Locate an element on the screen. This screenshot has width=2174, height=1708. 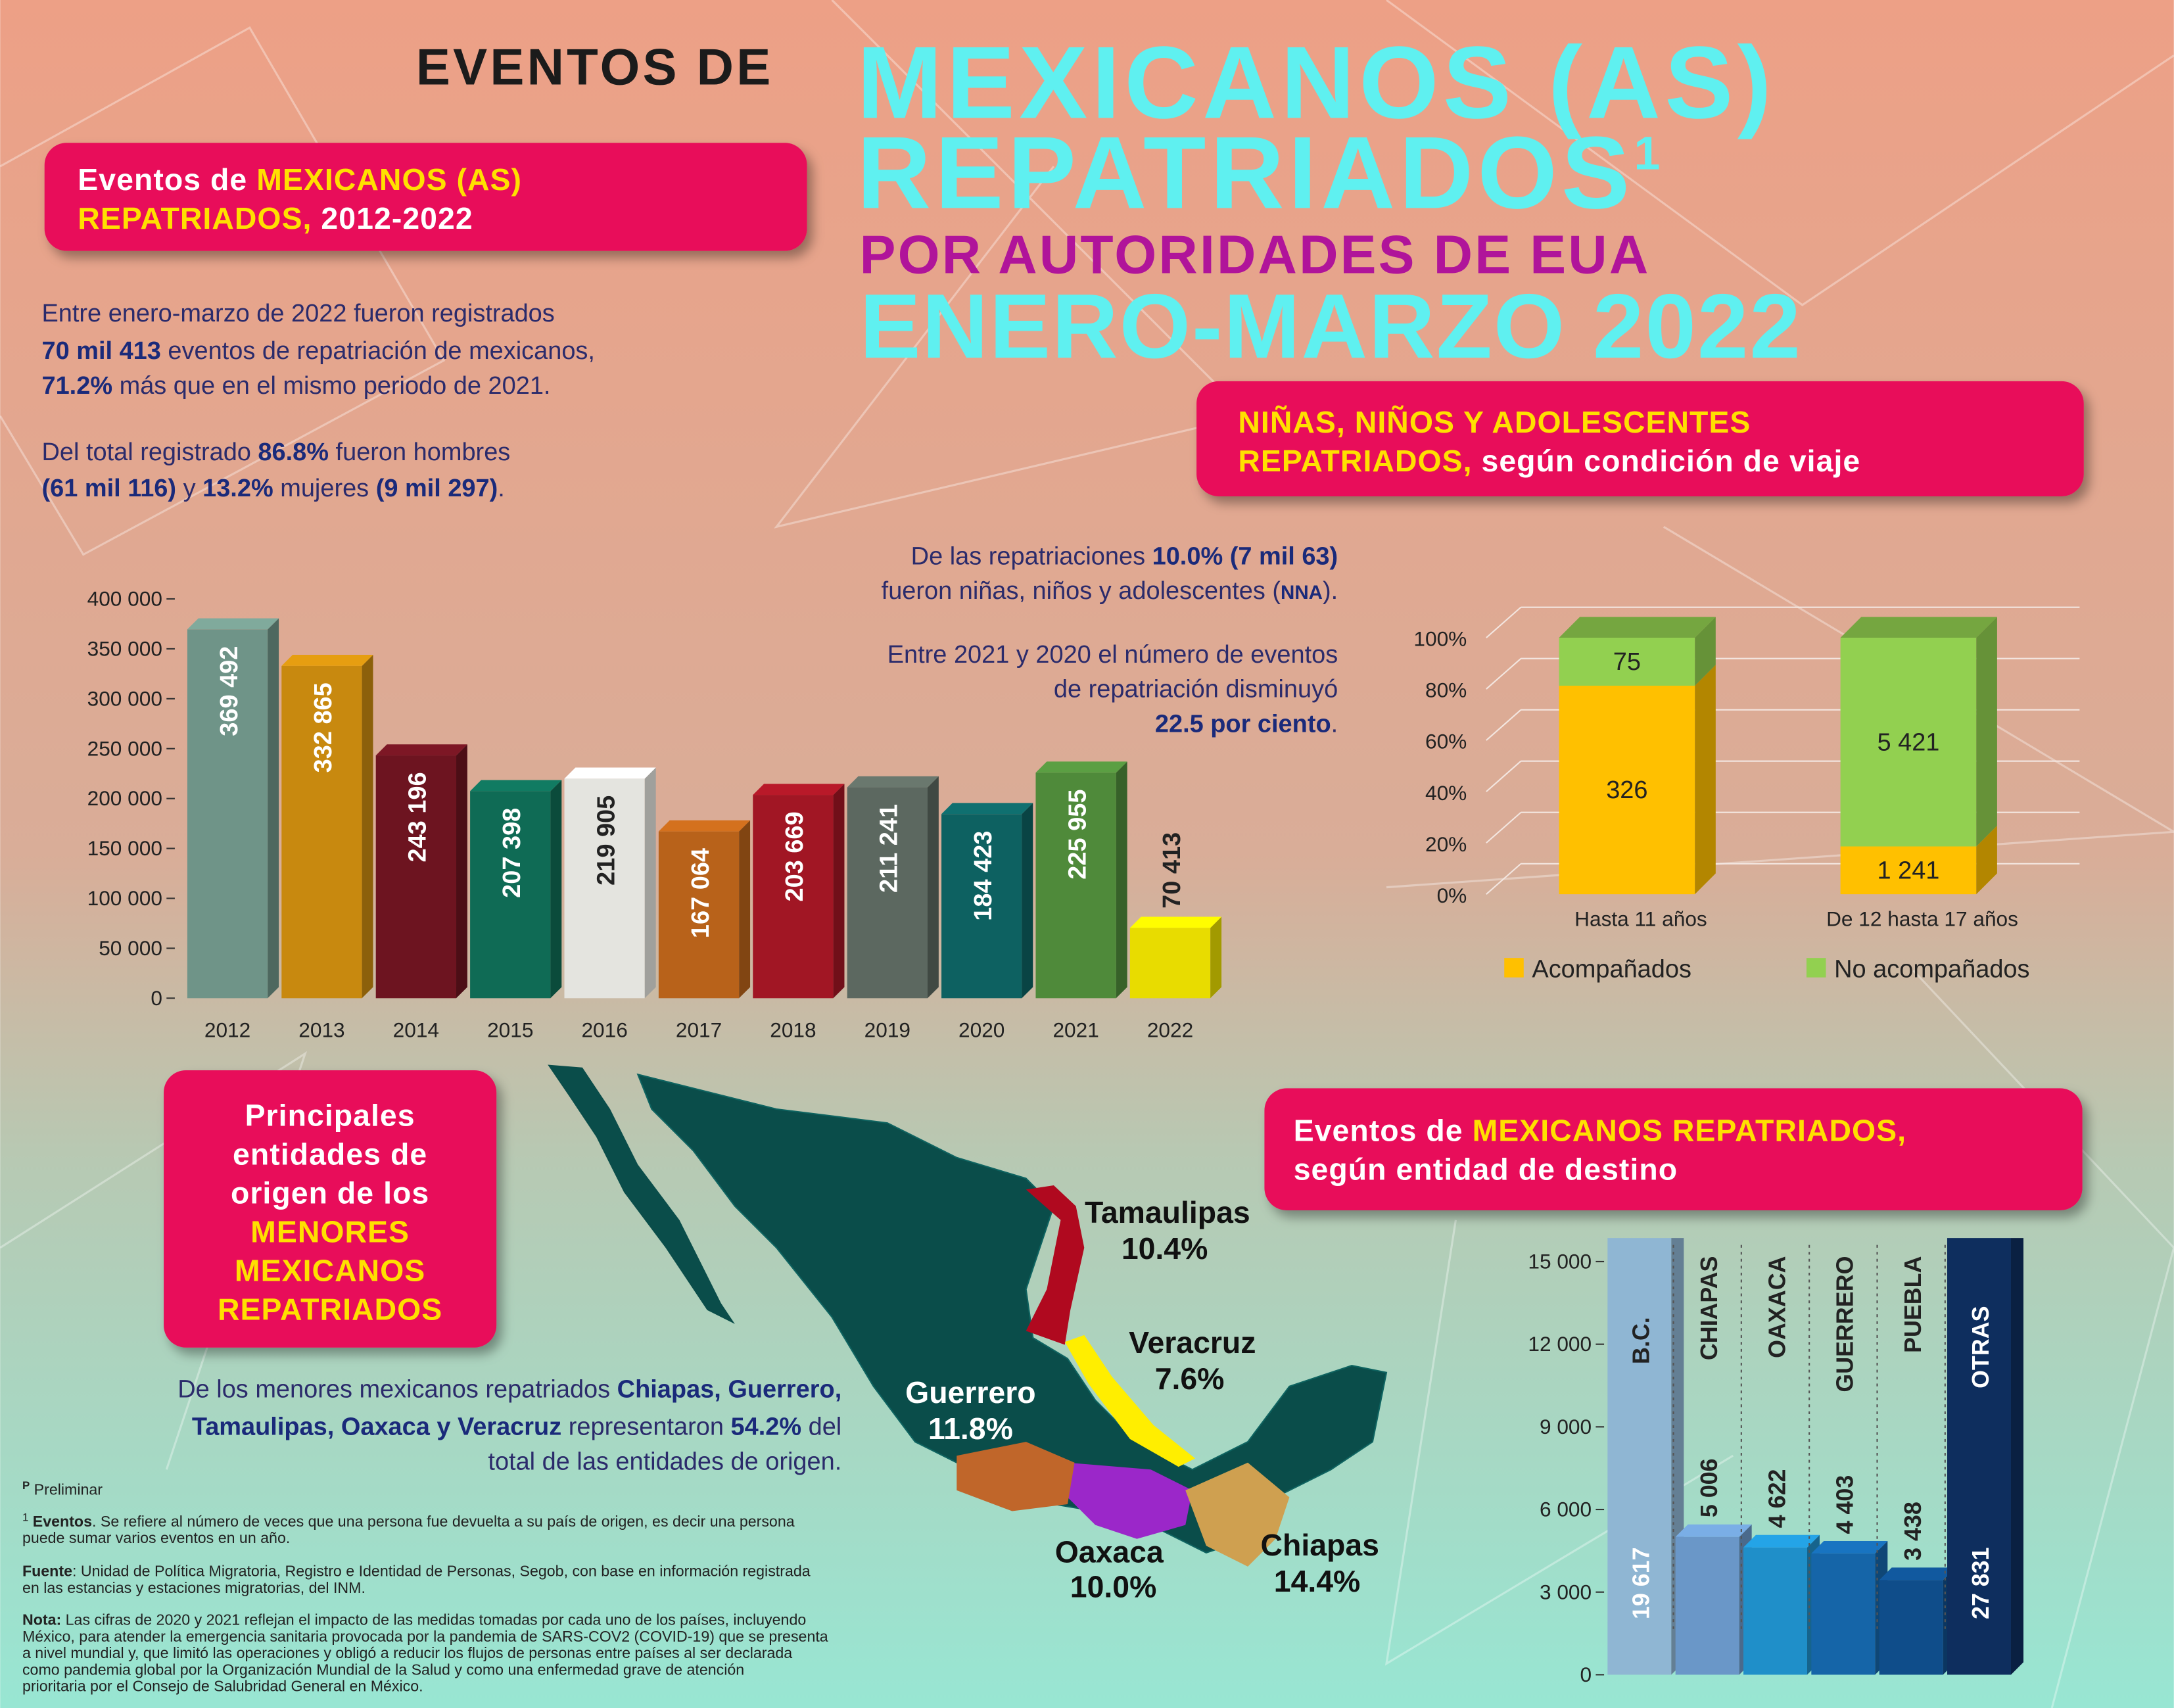
value-label: 207 398 is located at coordinates (512, 853).